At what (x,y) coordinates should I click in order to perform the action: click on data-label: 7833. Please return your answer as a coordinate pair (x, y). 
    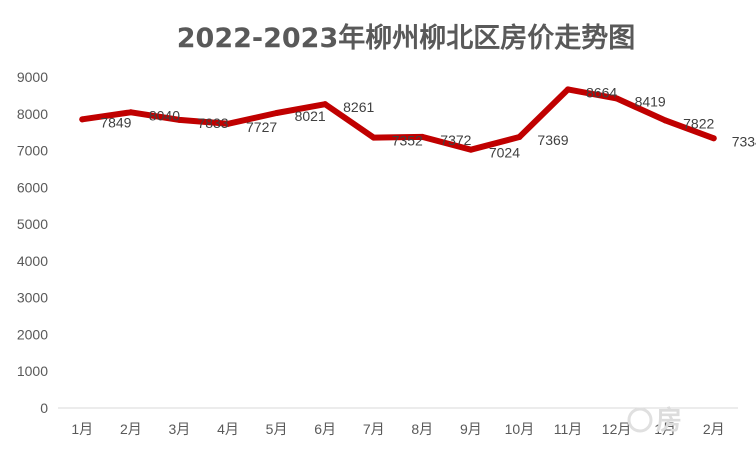
    Looking at the image, I should click on (212, 123).